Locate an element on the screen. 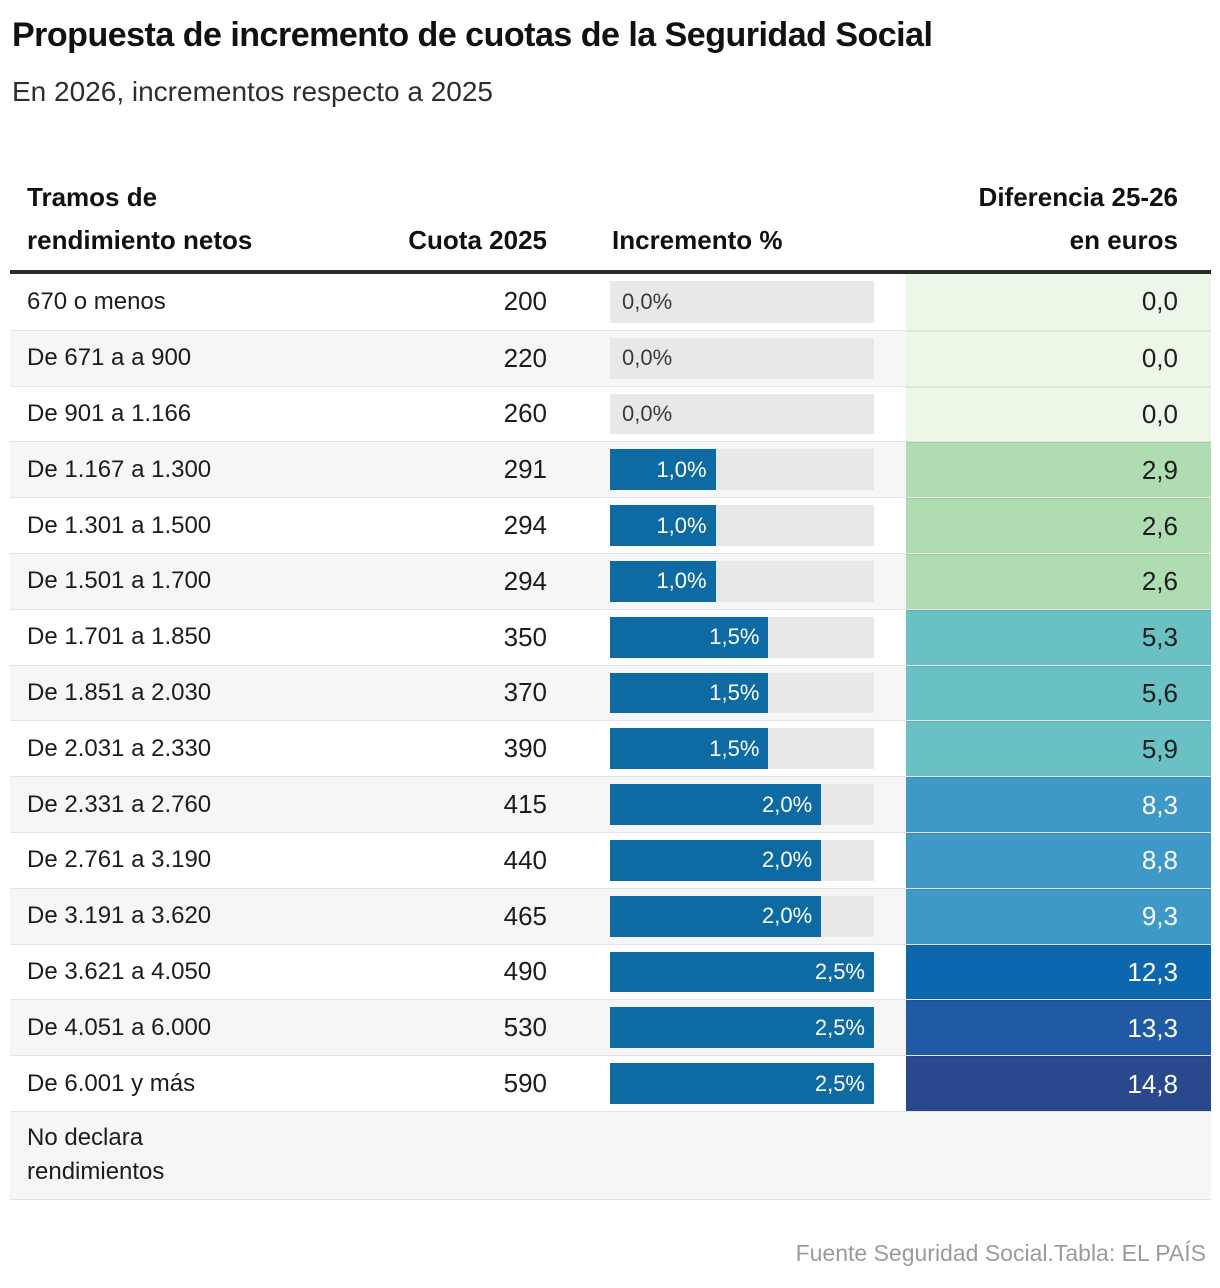 The width and height of the screenshot is (1220, 1288). row-cuota-value: 291 is located at coordinates (525, 469).